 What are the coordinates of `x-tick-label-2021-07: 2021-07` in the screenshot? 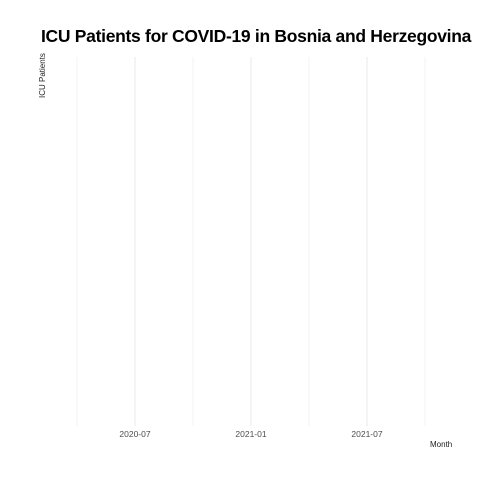 It's located at (366, 434).